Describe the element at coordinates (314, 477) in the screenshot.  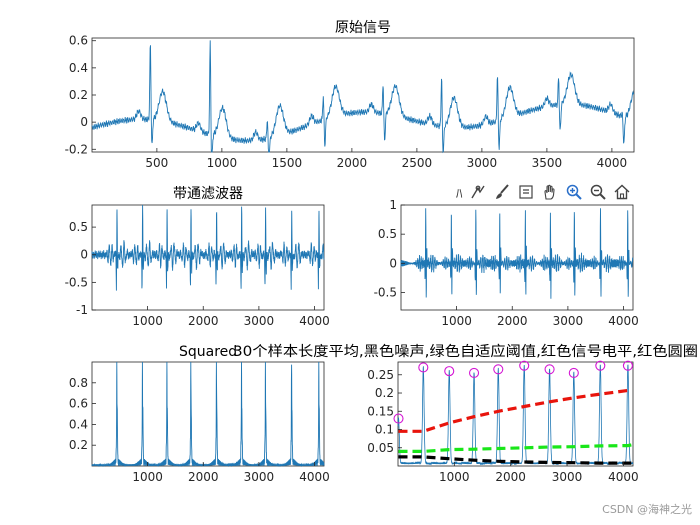
I see `squared-x-tick-label: 4000` at that location.